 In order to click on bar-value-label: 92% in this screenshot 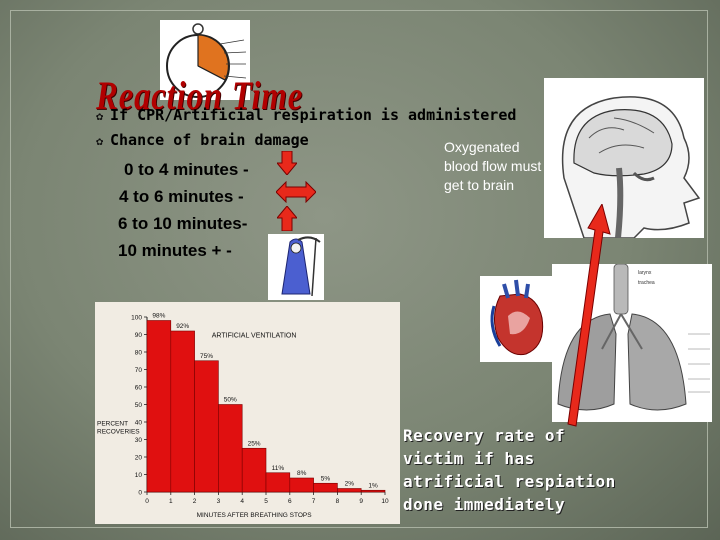, I will do `click(182, 326)`.